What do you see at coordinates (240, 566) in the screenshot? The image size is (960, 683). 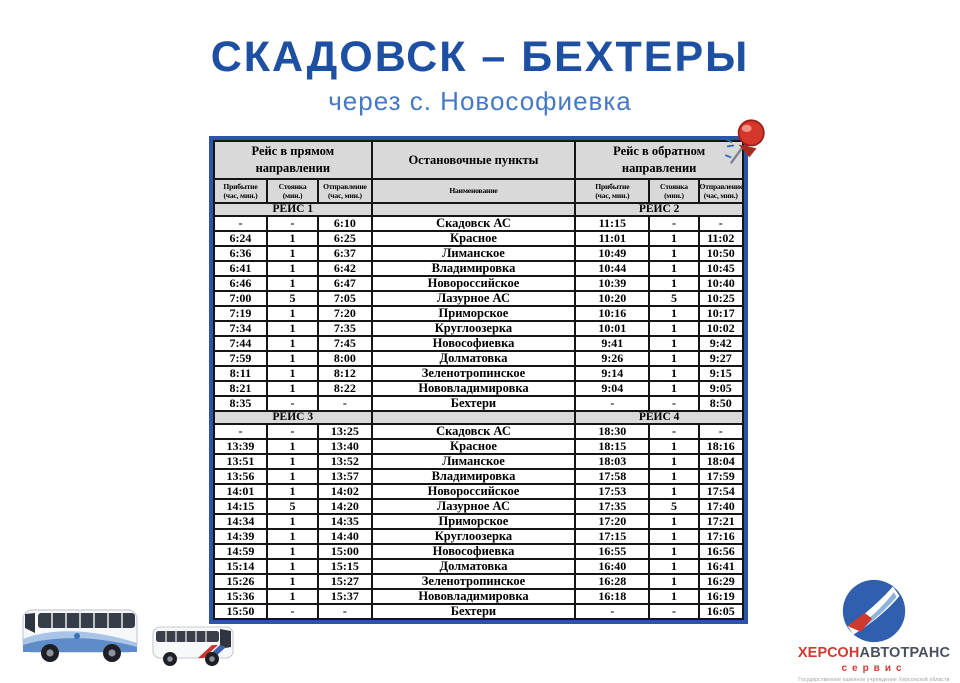 I see `fwd-arrival-cell: 15:14` at bounding box center [240, 566].